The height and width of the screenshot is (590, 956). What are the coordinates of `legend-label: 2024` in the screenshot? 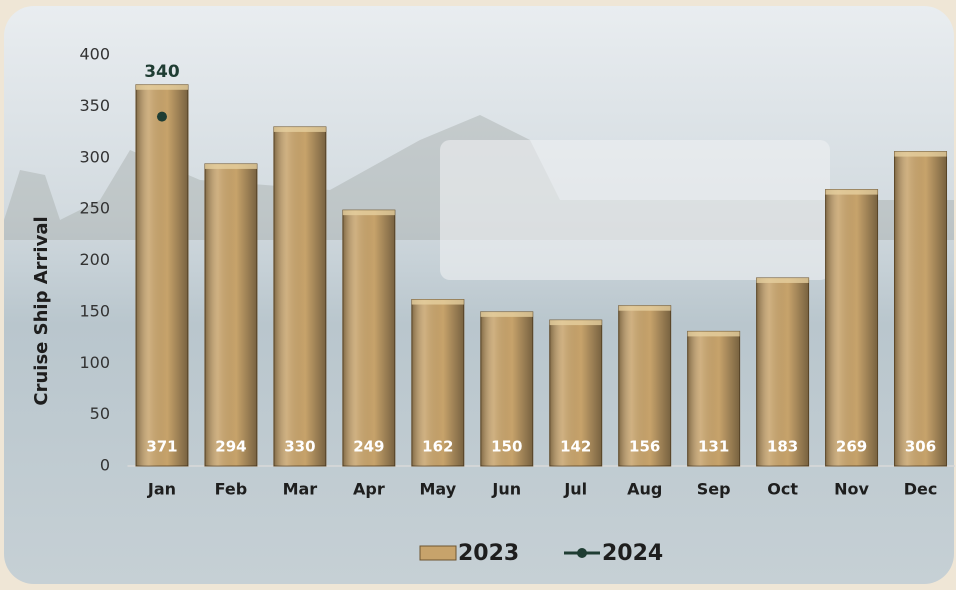 It's located at (632, 553).